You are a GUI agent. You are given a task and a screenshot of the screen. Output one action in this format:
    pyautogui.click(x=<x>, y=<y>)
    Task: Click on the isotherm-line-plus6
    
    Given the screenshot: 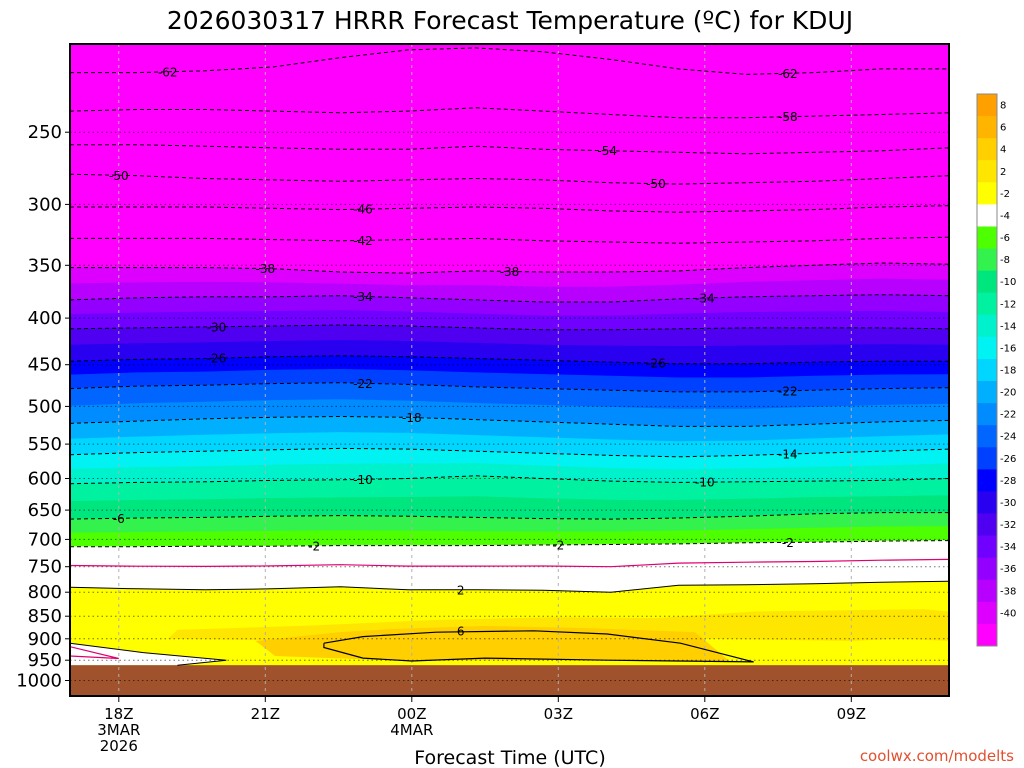 What is the action you would take?
    pyautogui.click(x=538, y=646)
    